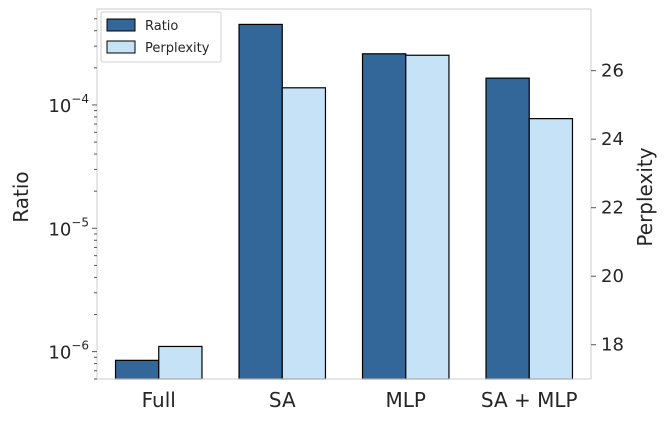 This screenshot has height=422, width=666. I want to click on legend-swatch-ratio, so click(121, 25).